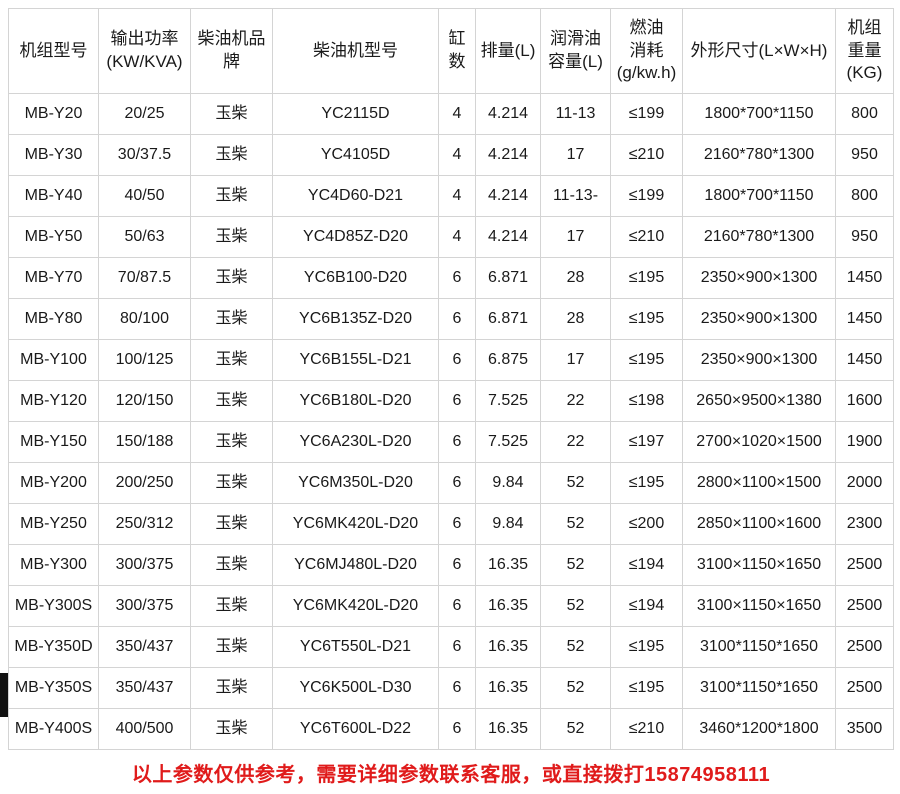 This screenshot has width=900, height=794. I want to click on table-cell: ≤198, so click(647, 401).